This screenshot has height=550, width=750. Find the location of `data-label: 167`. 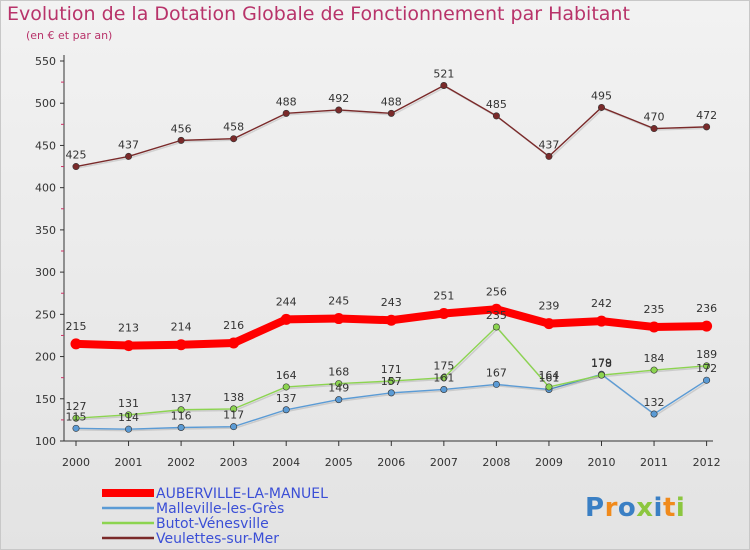

data-label: 167 is located at coordinates (496, 372).